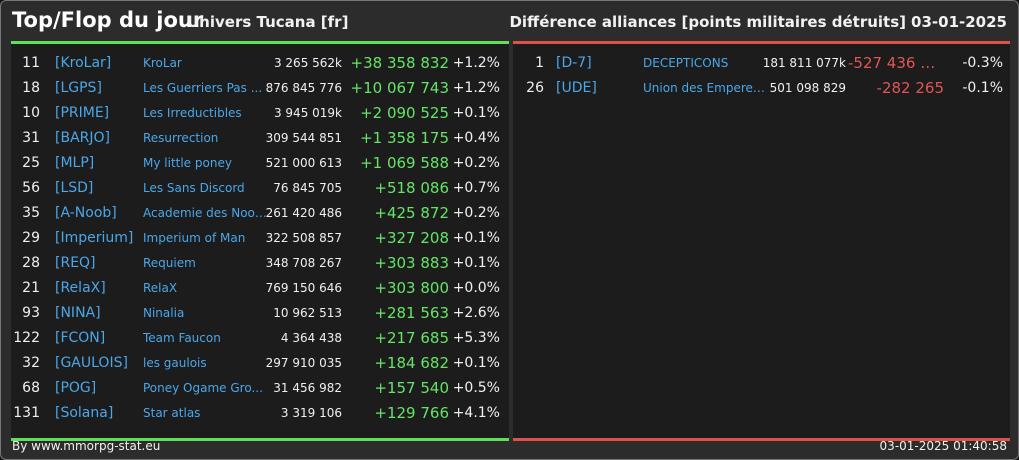 The width and height of the screenshot is (1019, 460). What do you see at coordinates (399, 88) in the screenshot?
I see `difference: +10 067 743` at bounding box center [399, 88].